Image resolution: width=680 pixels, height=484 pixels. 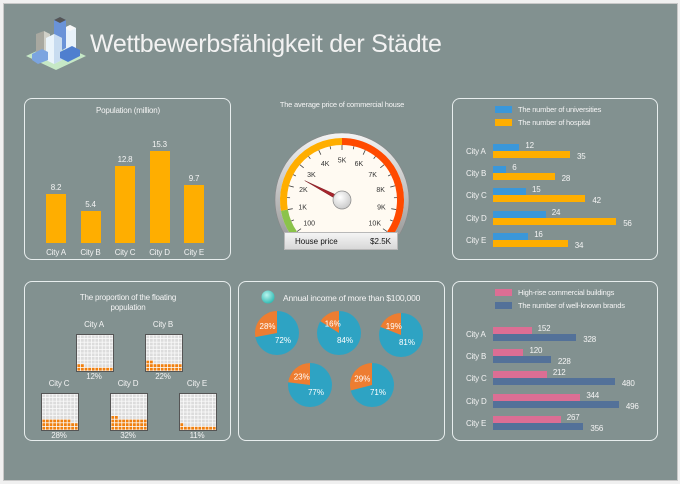 I want to click on bb-bar, so click(x=508, y=353).